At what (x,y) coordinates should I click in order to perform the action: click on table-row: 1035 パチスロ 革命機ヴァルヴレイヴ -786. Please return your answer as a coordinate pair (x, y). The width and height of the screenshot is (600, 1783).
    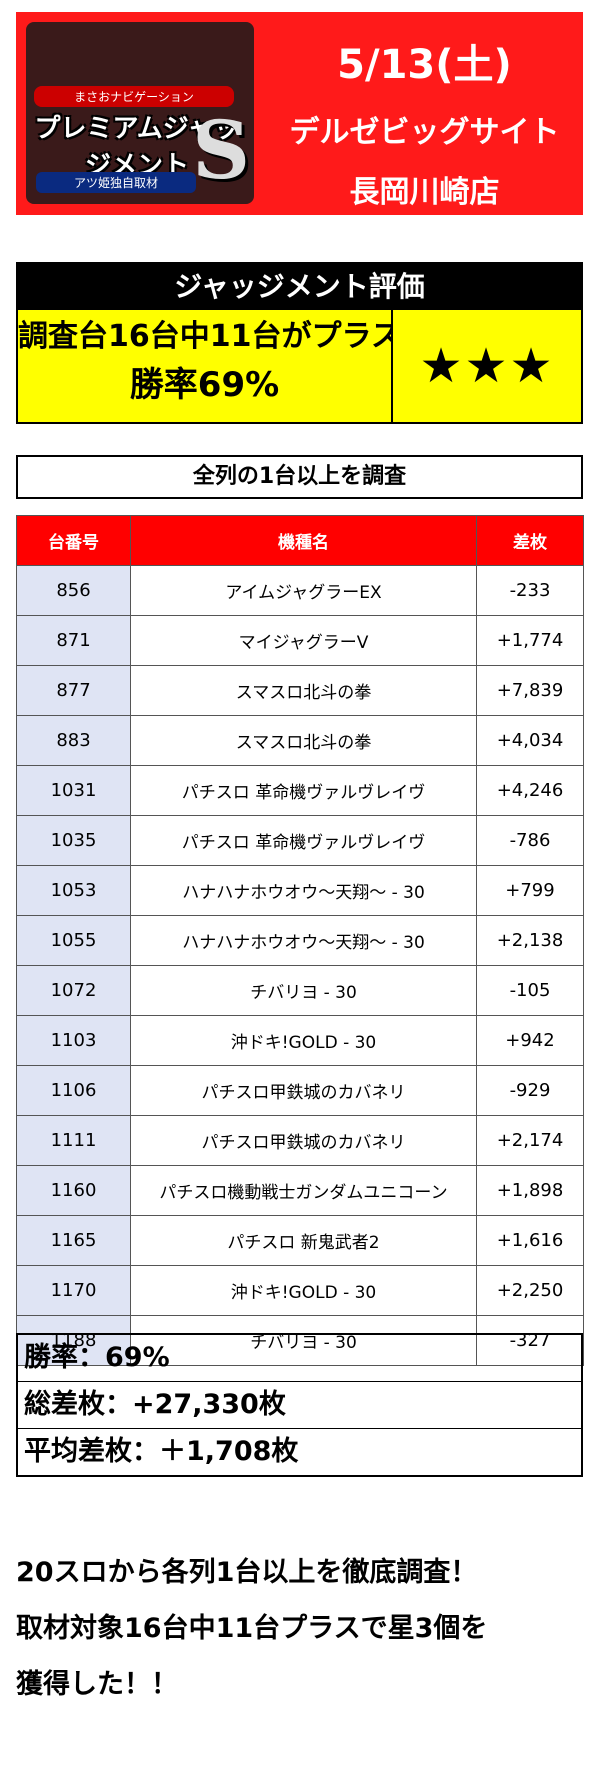
    Looking at the image, I should click on (300, 840).